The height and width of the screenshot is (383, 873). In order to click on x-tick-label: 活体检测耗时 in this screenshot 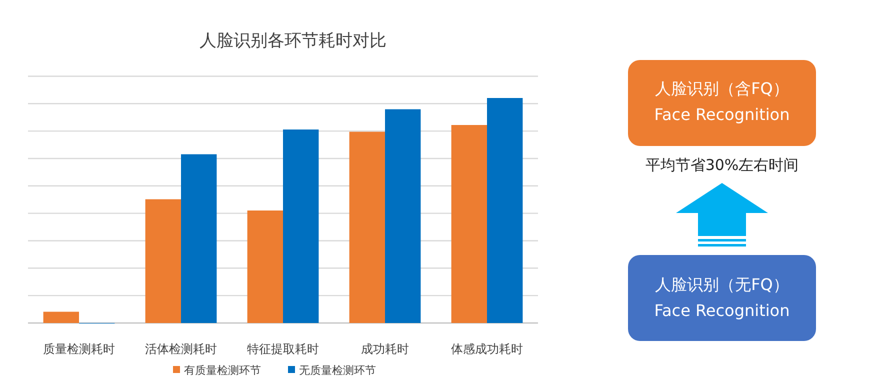, I will do `click(181, 349)`.